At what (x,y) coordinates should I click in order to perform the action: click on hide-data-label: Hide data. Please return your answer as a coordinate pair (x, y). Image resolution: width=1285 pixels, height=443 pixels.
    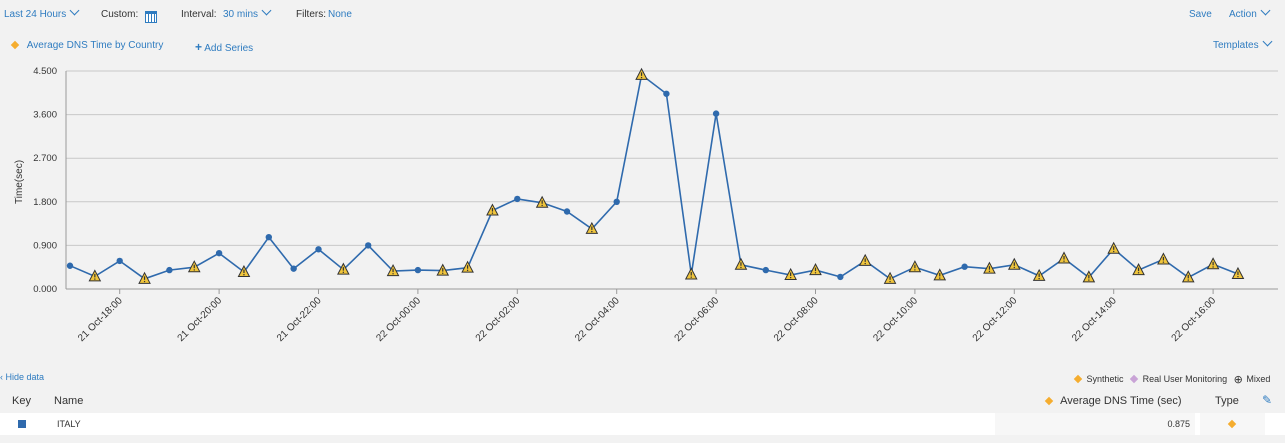
    Looking at the image, I should click on (25, 377).